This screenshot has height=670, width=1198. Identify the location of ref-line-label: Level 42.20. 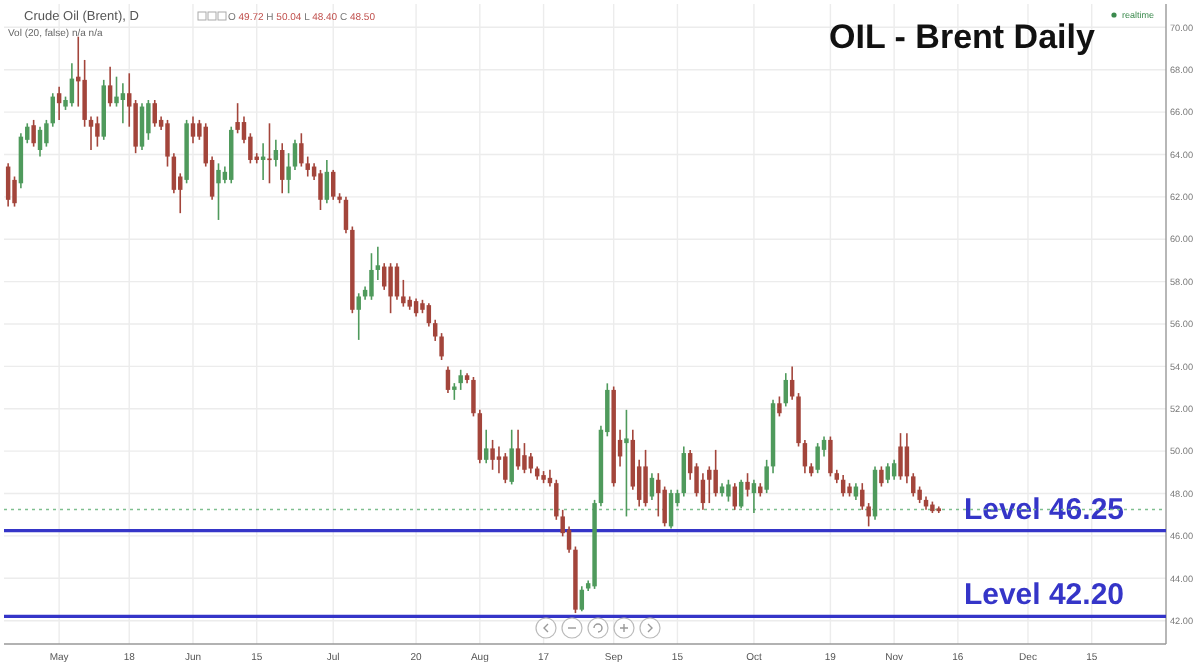
(1043, 595).